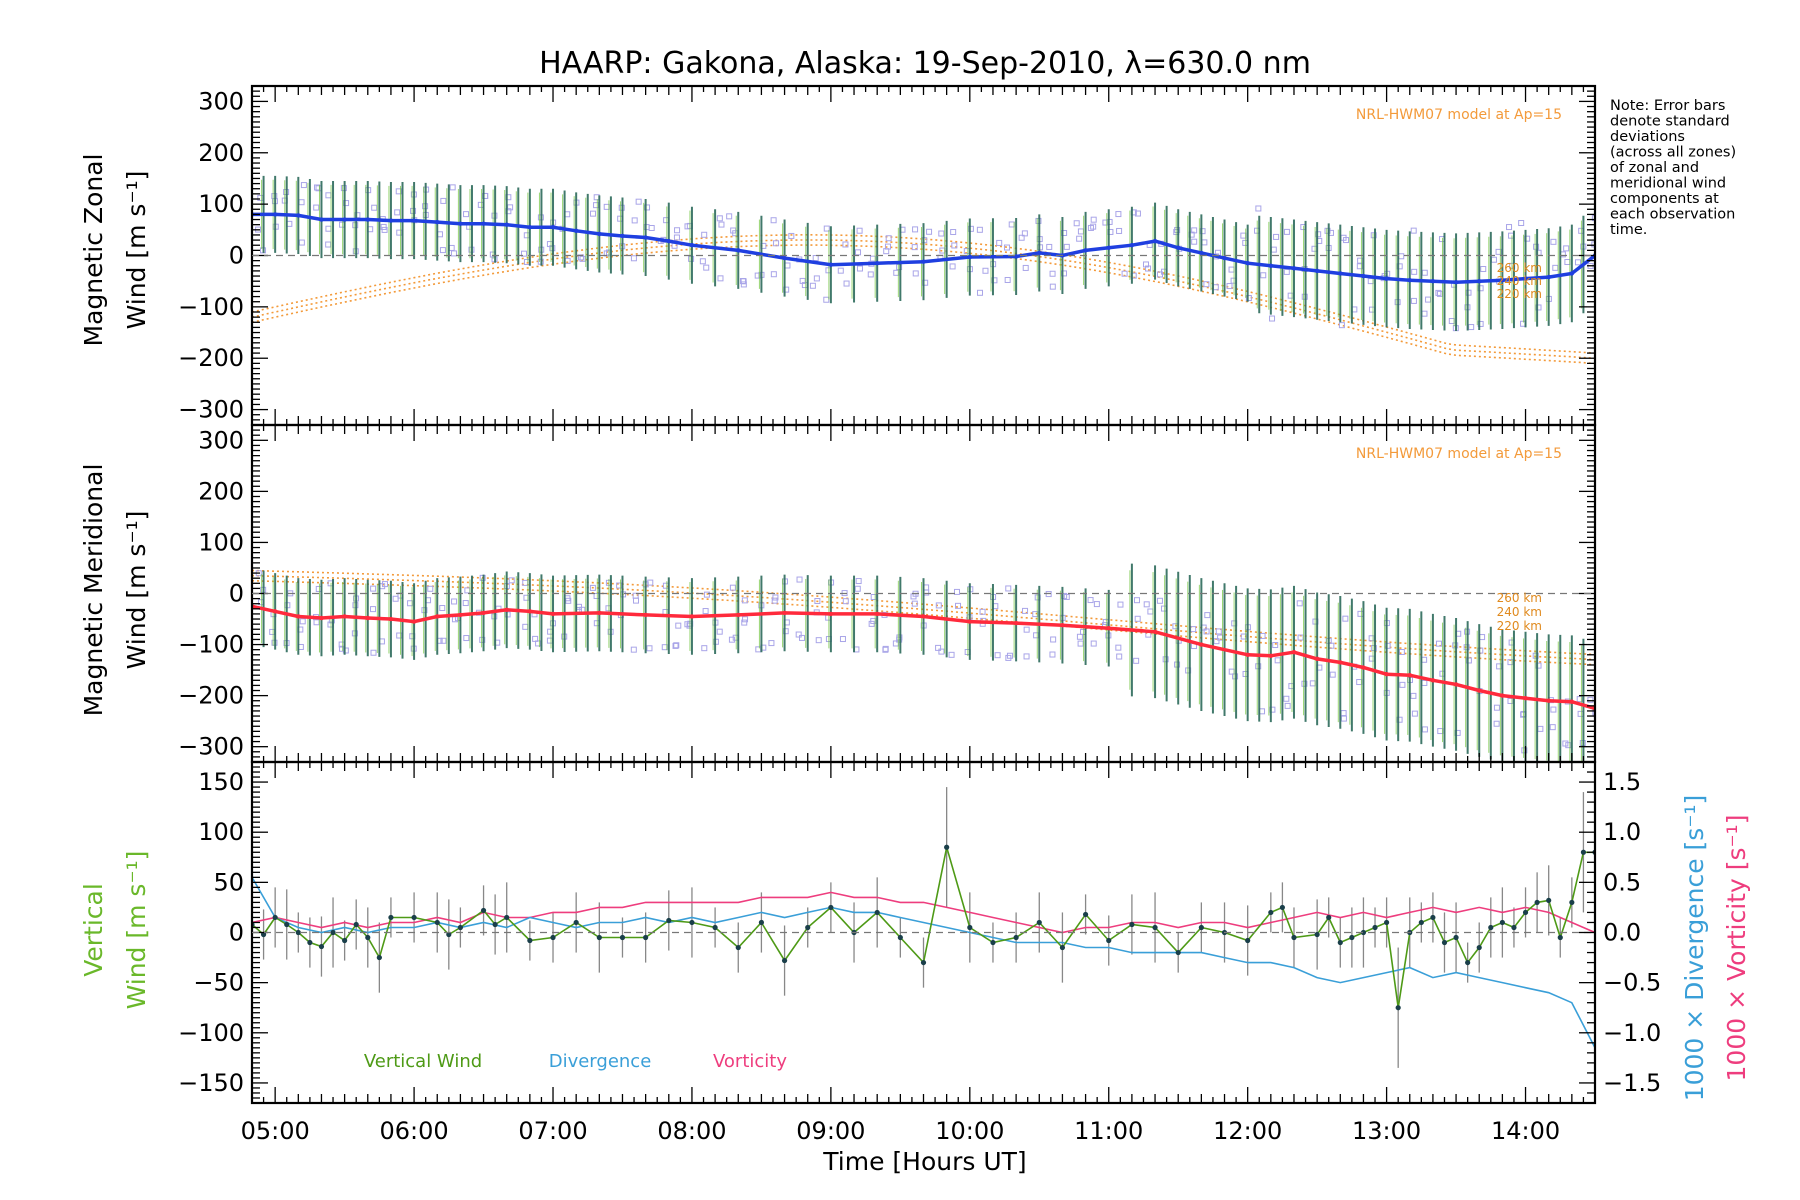 This screenshot has width=1800, height=1200. I want to click on meridional-ytick-label: 200, so click(221, 491).